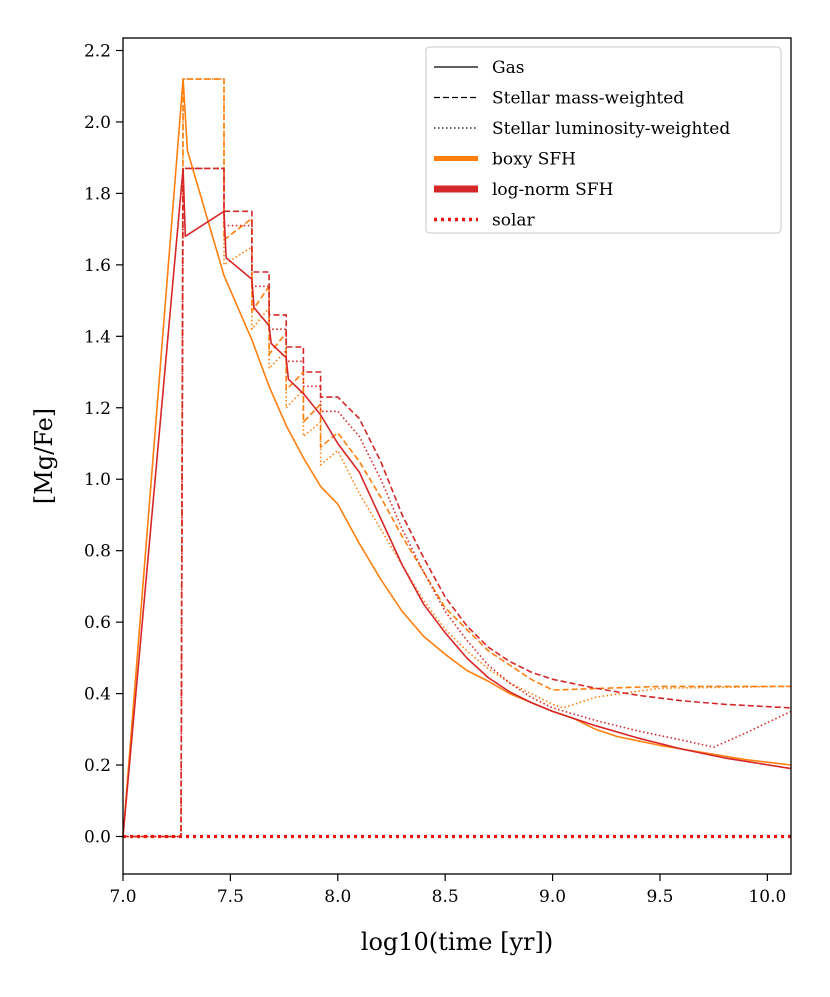  What do you see at coordinates (97, 337) in the screenshot?
I see `y-tick-label: 1.4` at bounding box center [97, 337].